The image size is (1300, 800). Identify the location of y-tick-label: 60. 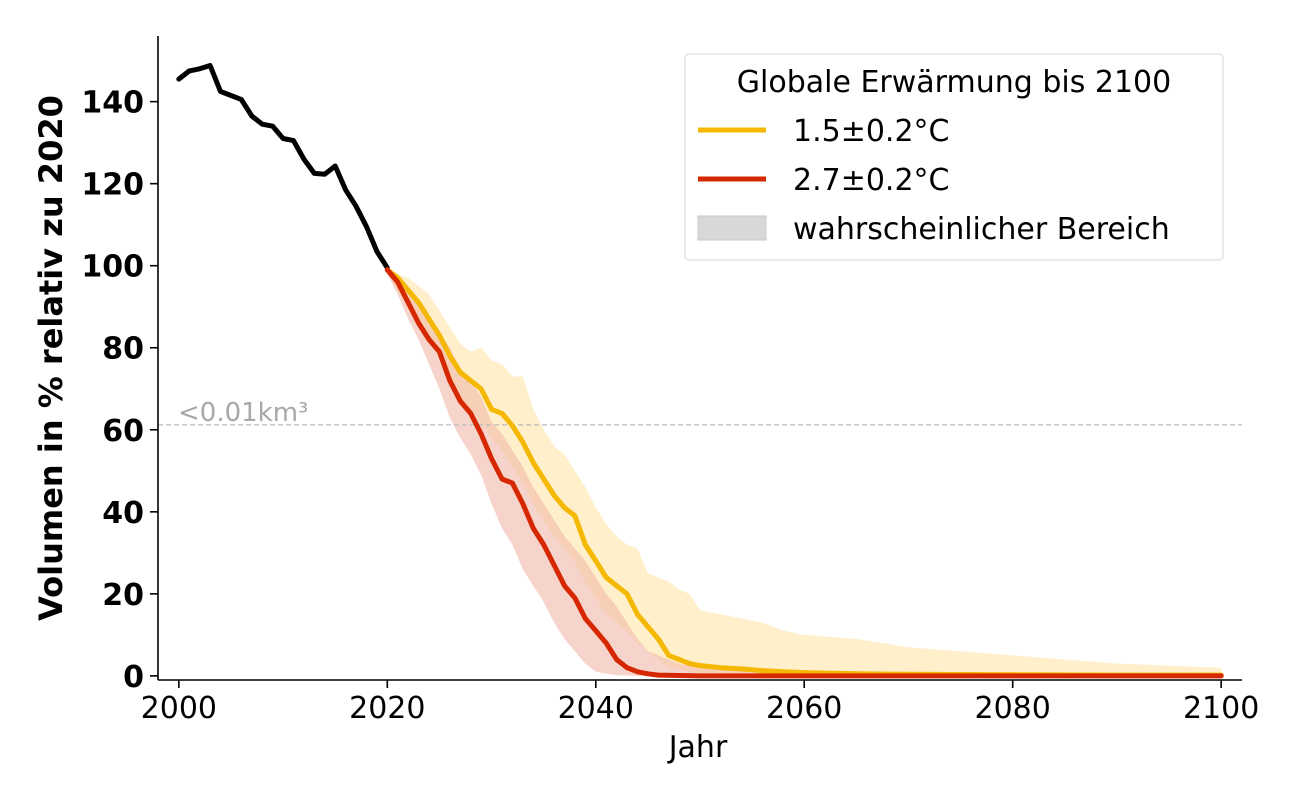
(123, 431).